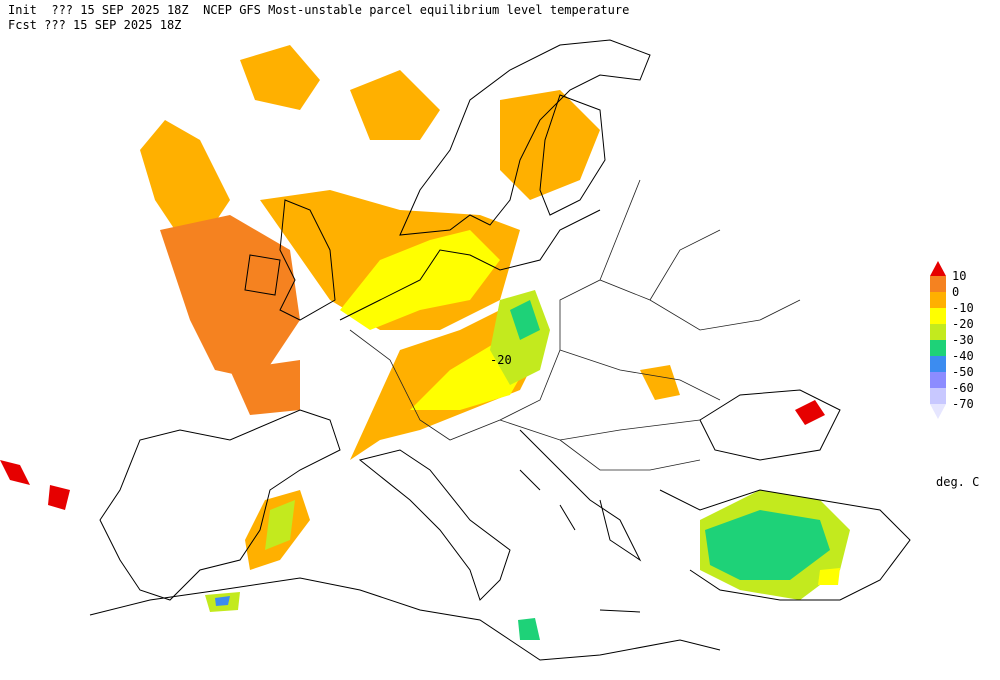  Describe the element at coordinates (501, 360) in the screenshot. I see `contour-label: -20` at that location.